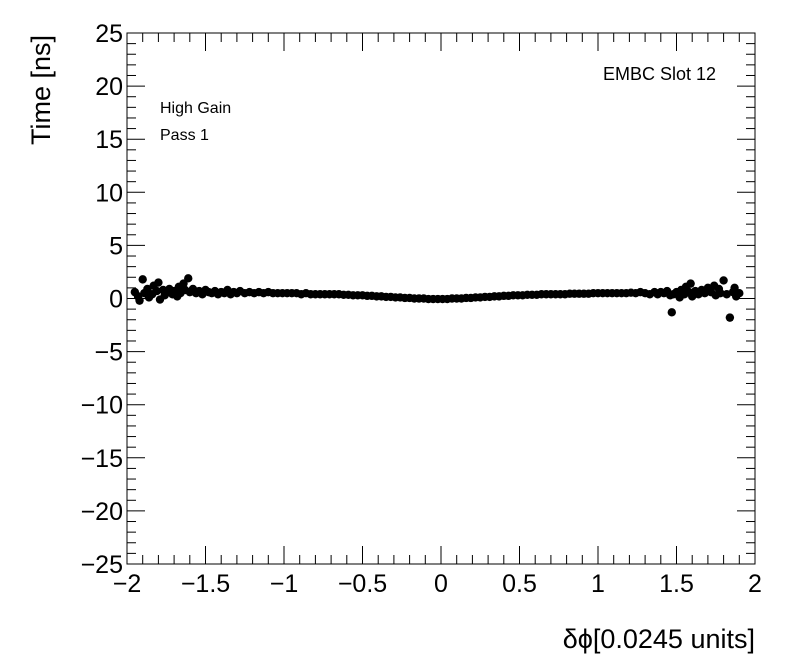 The width and height of the screenshot is (796, 672). What do you see at coordinates (205, 584) in the screenshot?
I see `x-tick-label: −1.5` at bounding box center [205, 584].